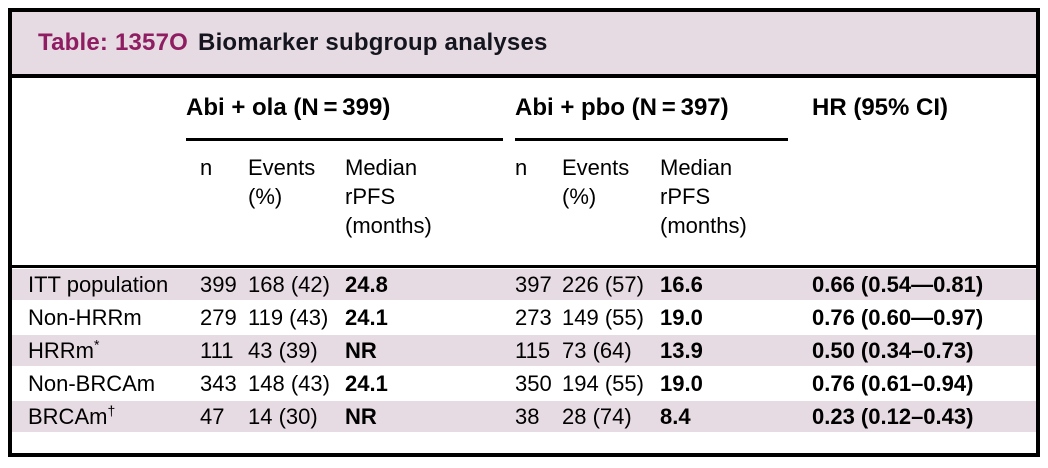  I want to click on cell-hr: 0.23 (0.12–0.43), so click(893, 416).